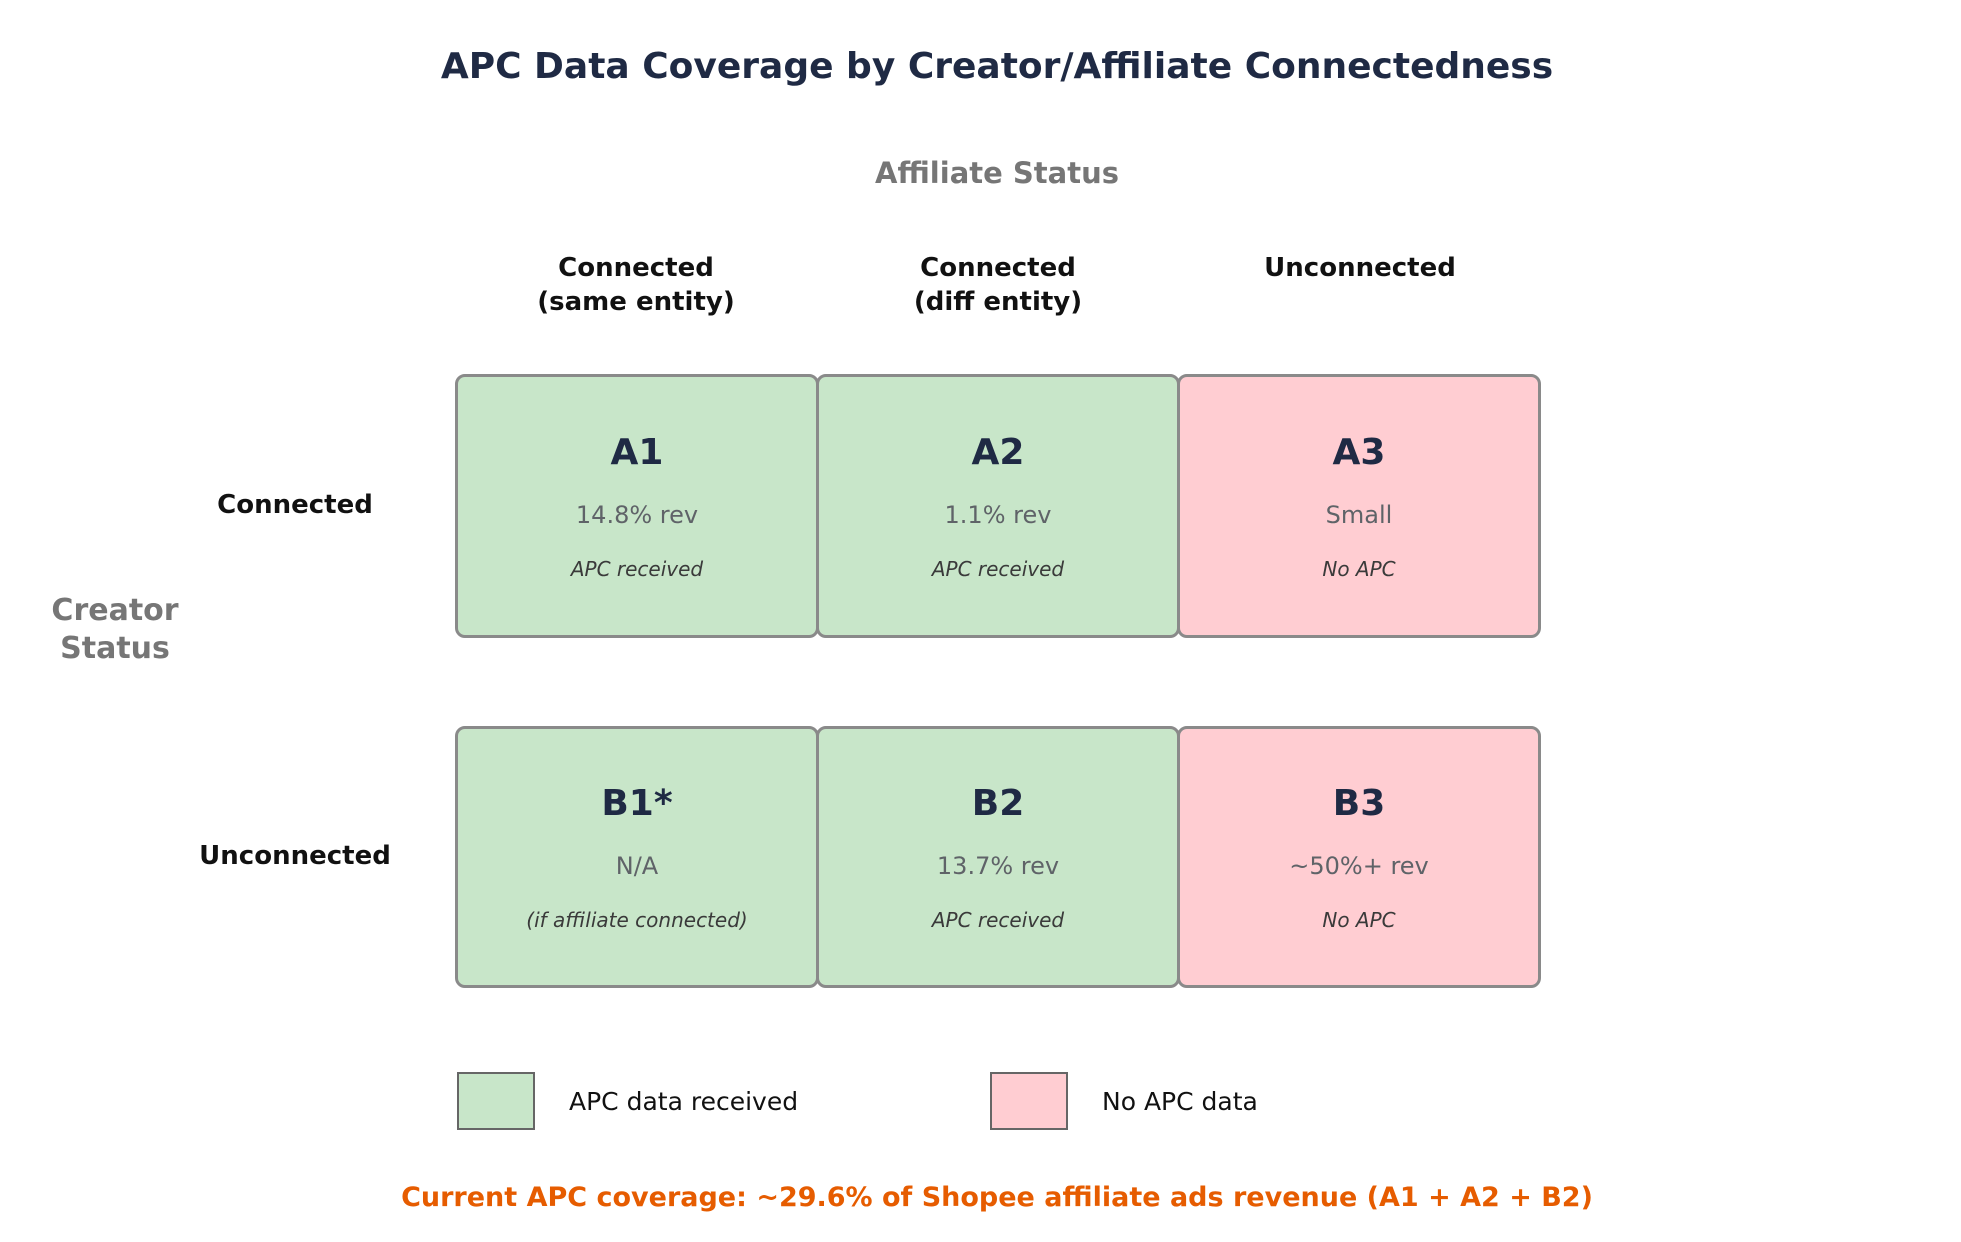 This screenshot has height=1242, width=1961. I want to click on column-header-connected-same-entity: Connected (same entity), so click(636, 286).